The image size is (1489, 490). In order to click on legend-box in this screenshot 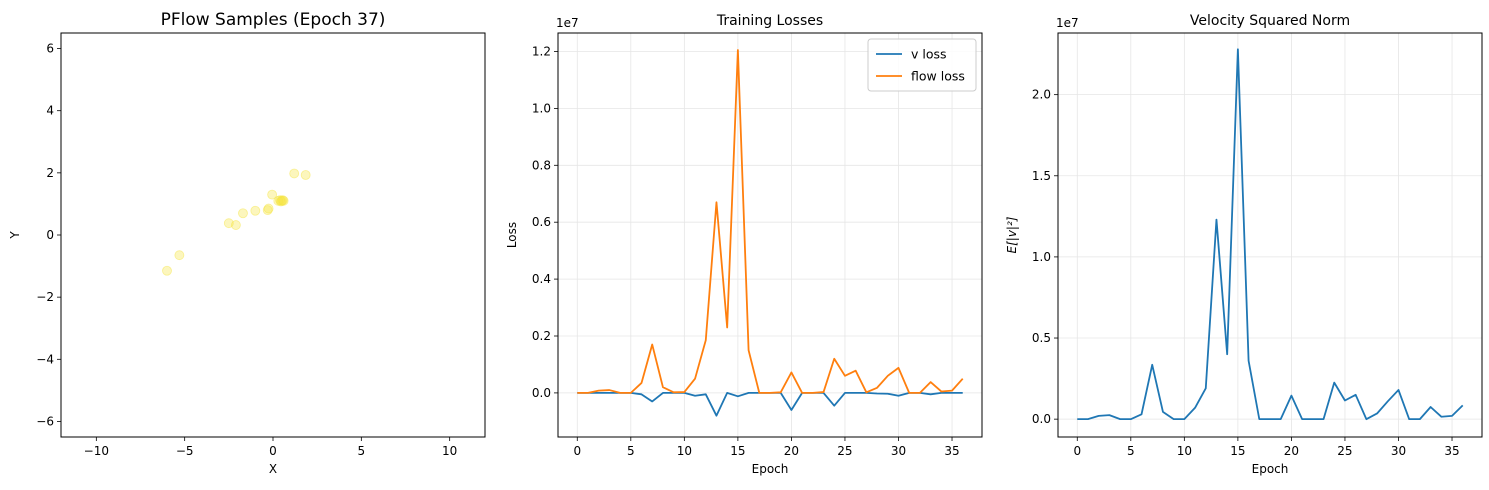, I will do `click(922, 65)`.